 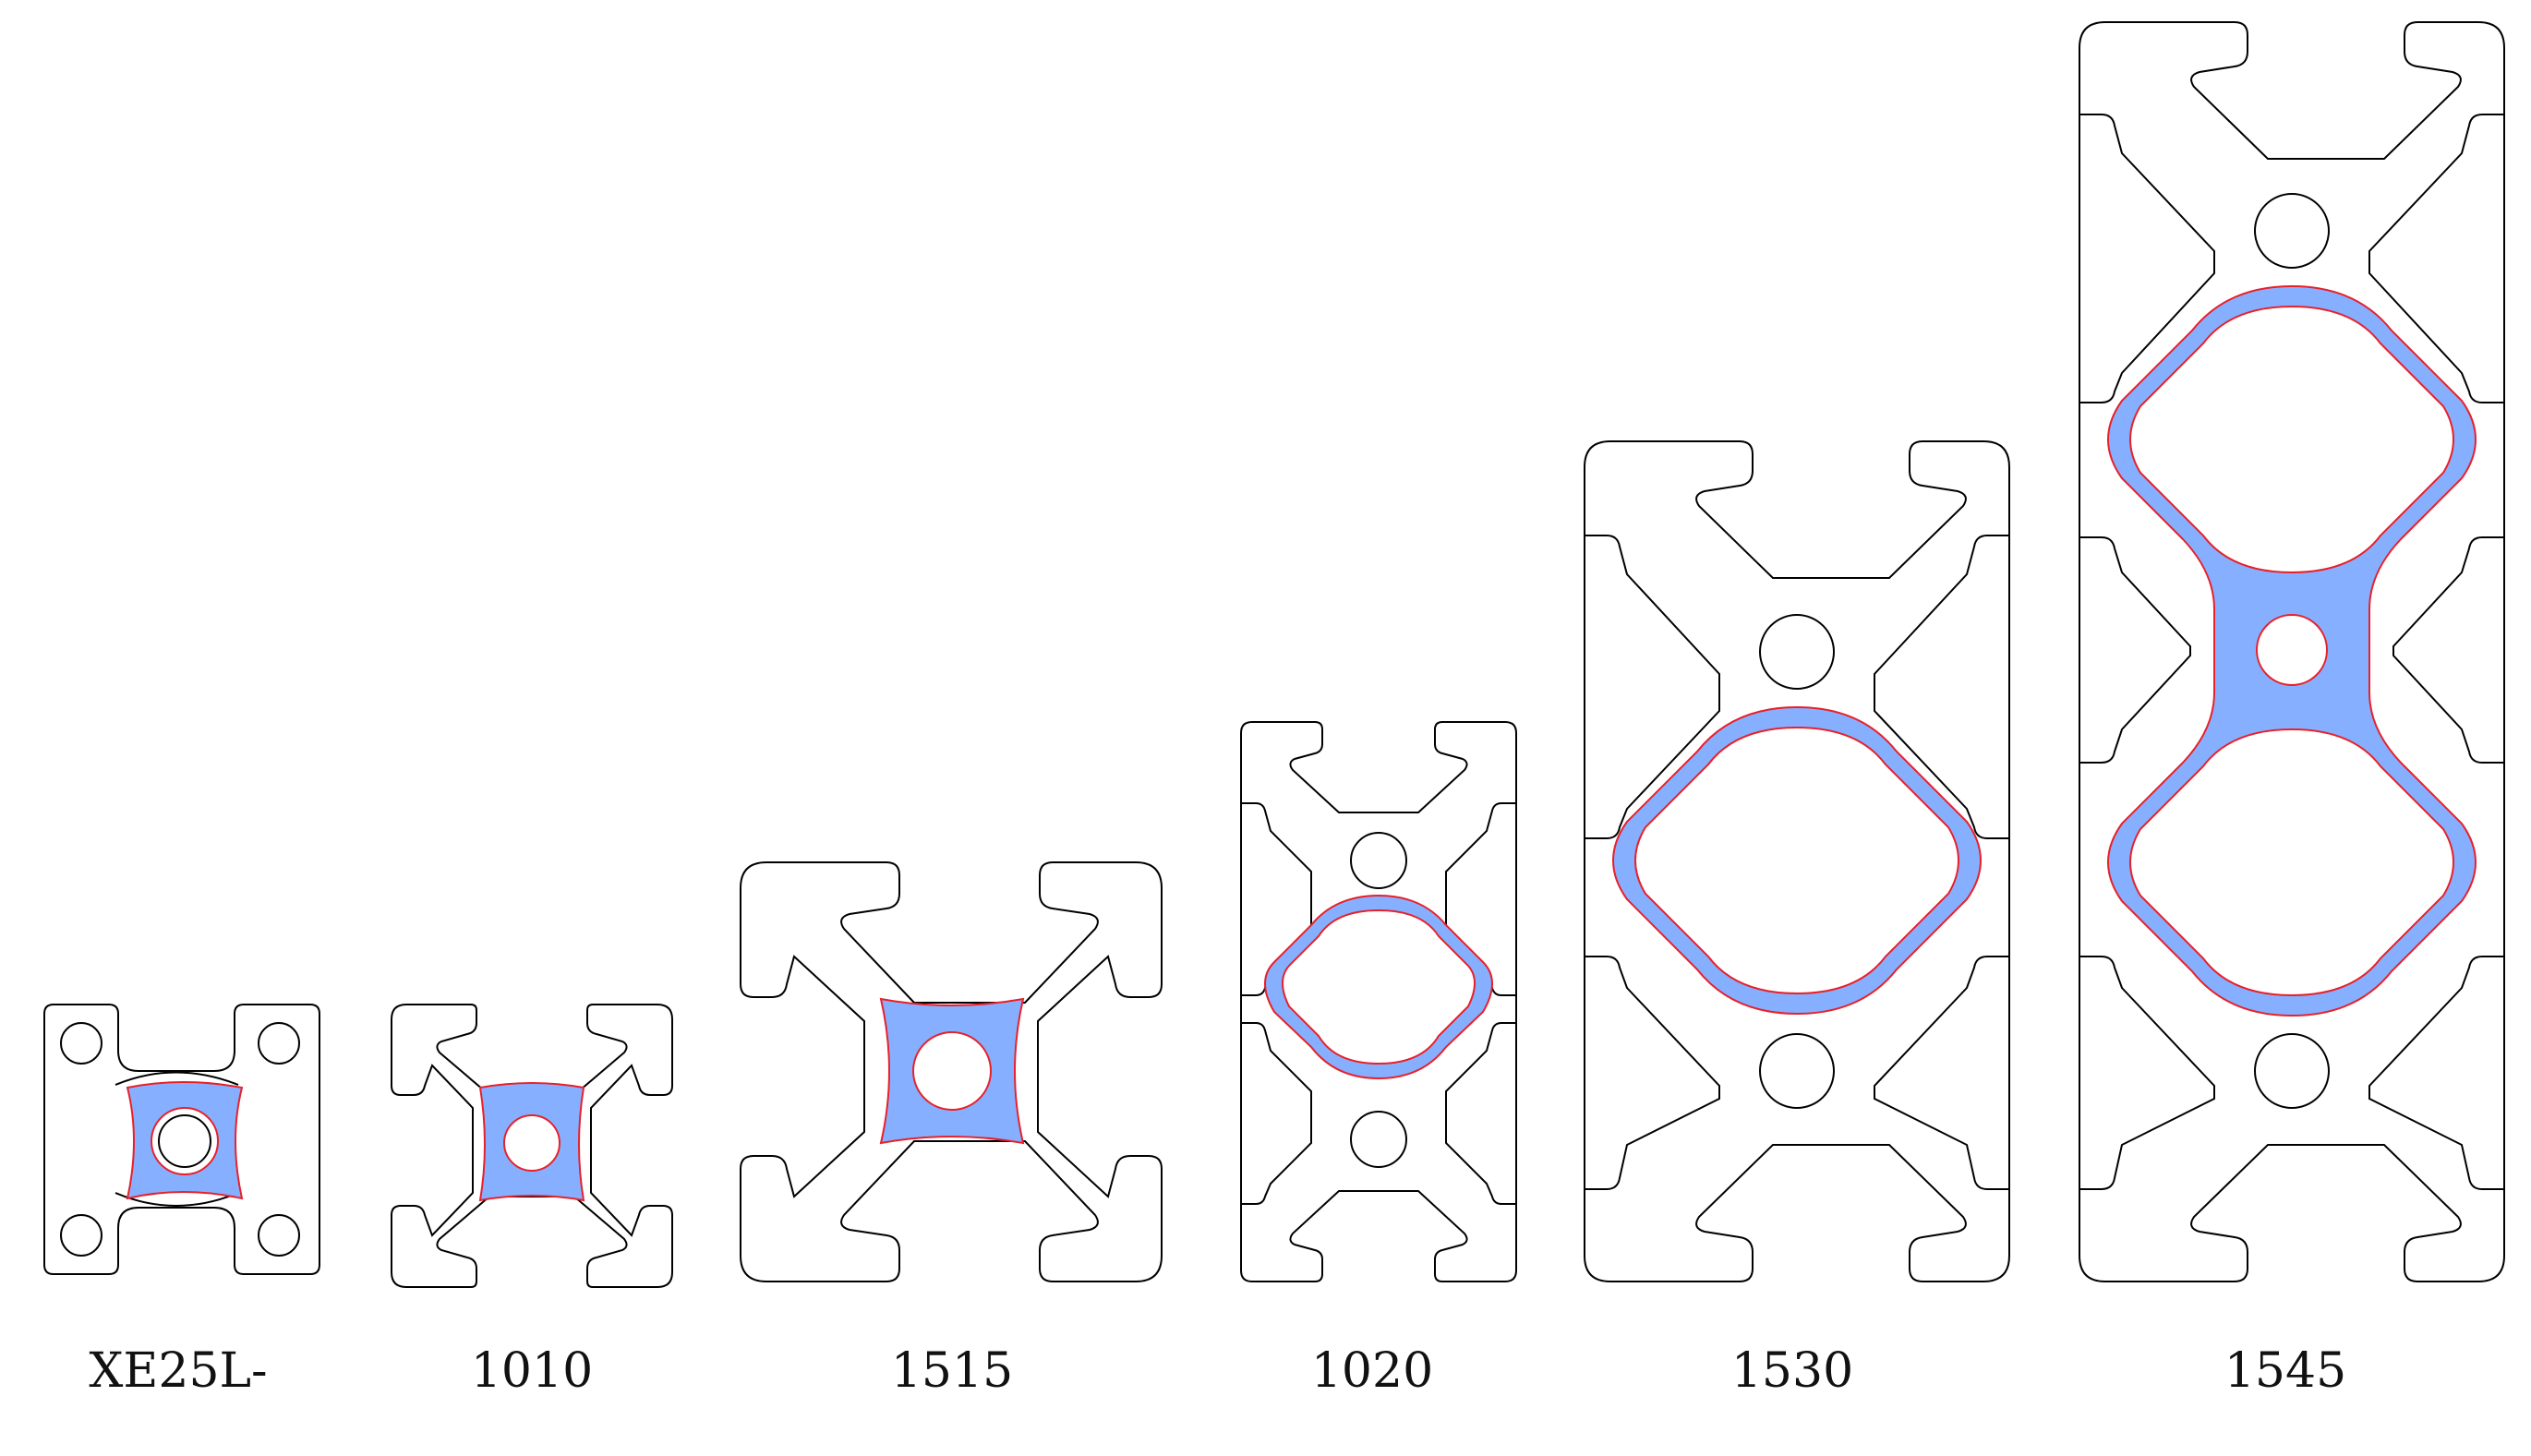 I want to click on profile-label-1530: 1530, so click(x=1792, y=1371).